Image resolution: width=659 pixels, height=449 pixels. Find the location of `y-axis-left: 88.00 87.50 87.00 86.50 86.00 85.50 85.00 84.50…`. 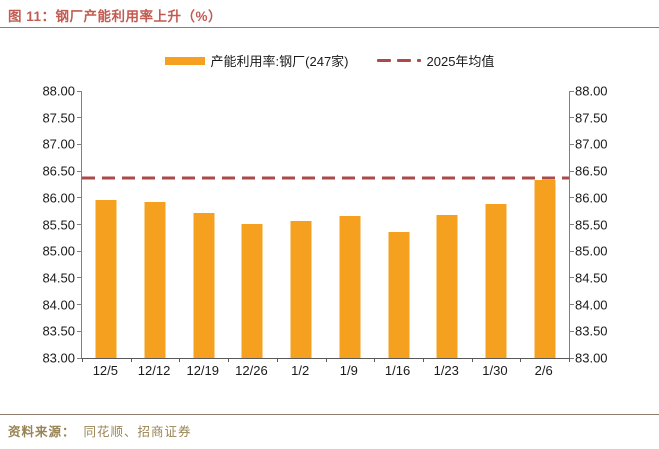

y-axis-left: 88.00 87.50 87.00 86.50 86.00 85.50 85.00 84.50… is located at coordinates (46, 225).